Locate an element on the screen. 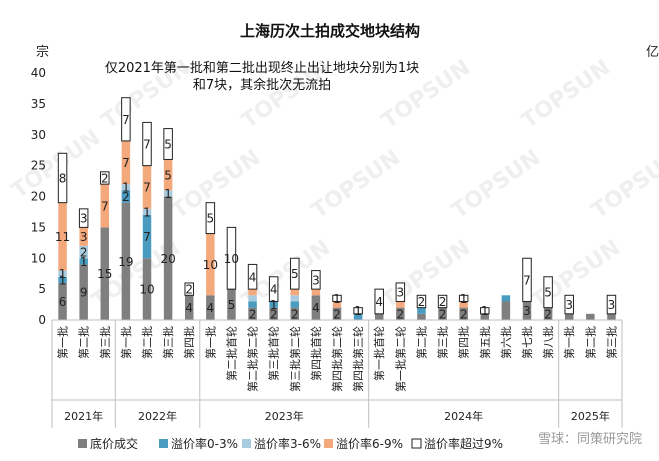 Image resolution: width=659 pixels, height=461 pixels. x-category-label: 第六批 is located at coordinates (506, 342).